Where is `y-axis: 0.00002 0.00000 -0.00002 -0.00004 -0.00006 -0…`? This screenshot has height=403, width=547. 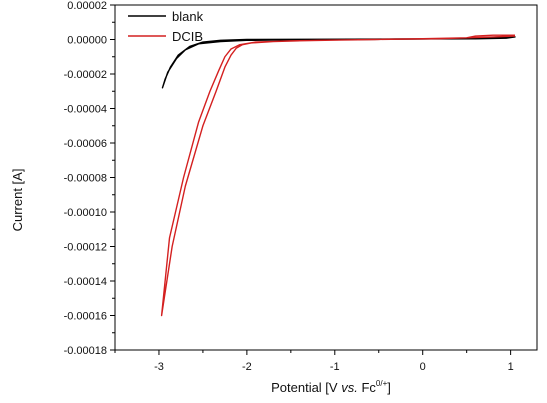
y-axis: 0.00002 0.00000 -0.00002 -0.00004 -0.00006 -0… is located at coordinates (89, 178).